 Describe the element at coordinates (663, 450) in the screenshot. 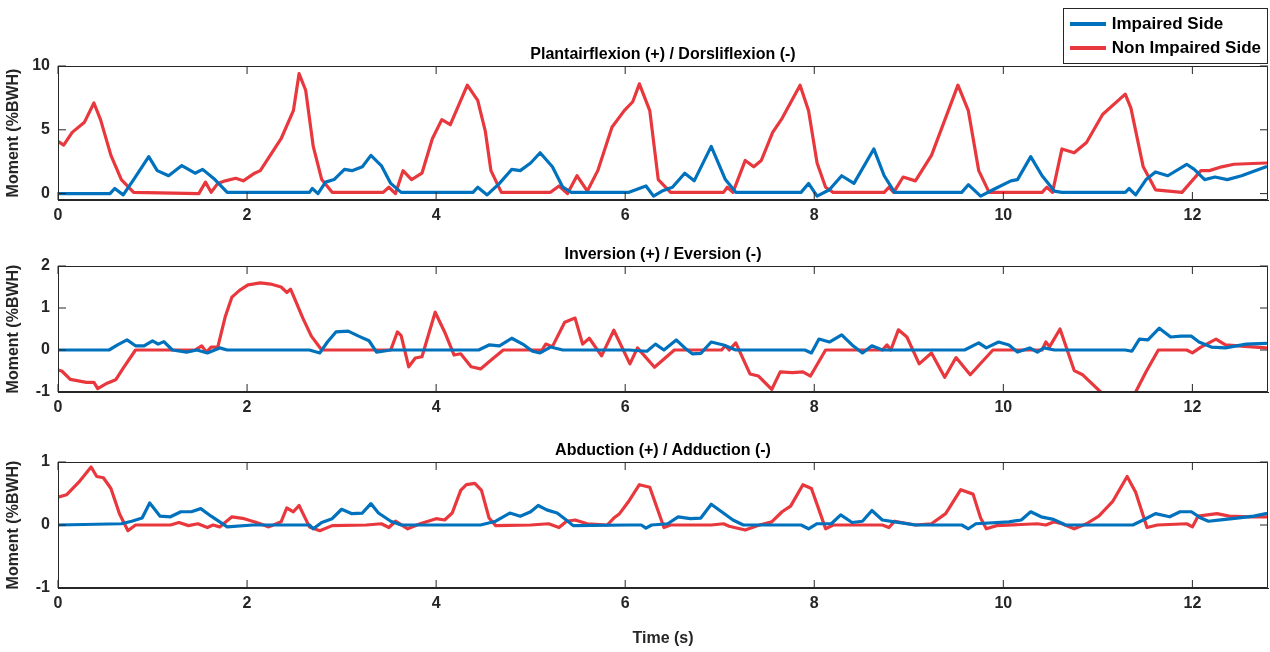

I see `chart-title: Abduction (+) / Adduction (-)` at that location.